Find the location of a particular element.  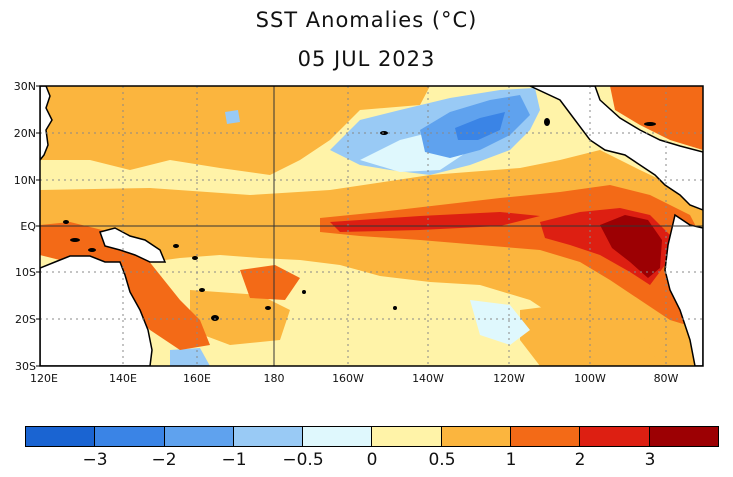

color-scale-bar is located at coordinates (372, 436).